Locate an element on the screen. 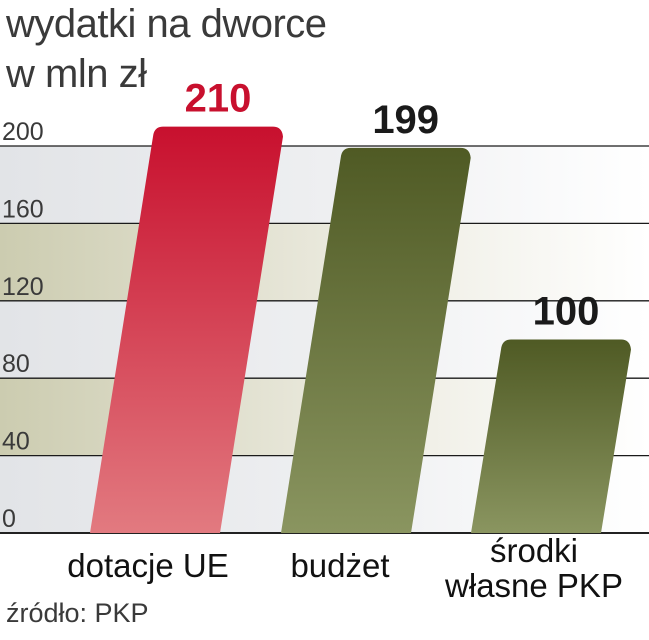 The height and width of the screenshot is (640, 649). chart-title-line-1: wydatki na dworce is located at coordinates (166, 24).